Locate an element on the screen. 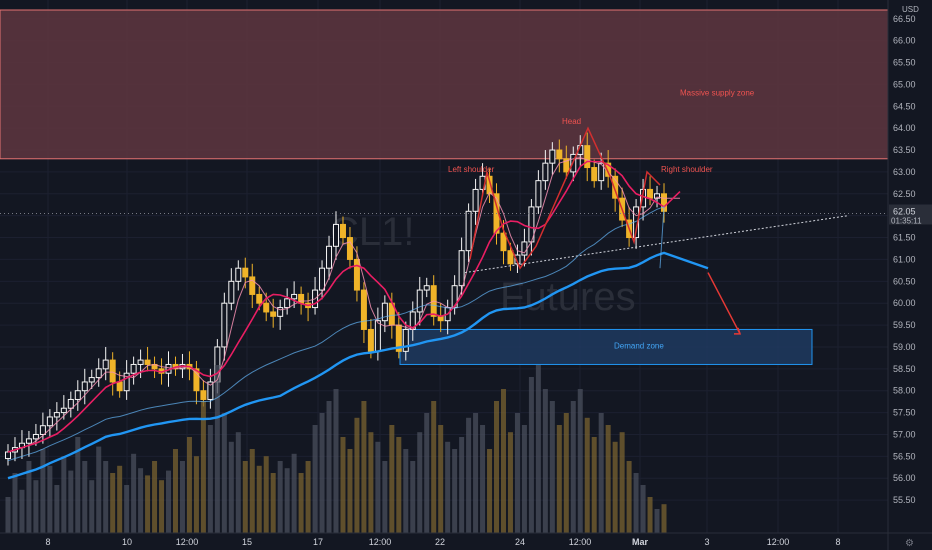 This screenshot has height=550, width=932. supply-zone-label: Massive supply zone is located at coordinates (717, 92).